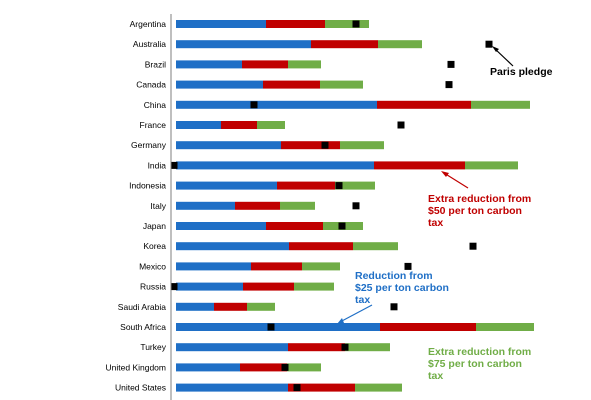 The image size is (591, 400). What do you see at coordinates (495, 49) in the screenshot?
I see `paris-arrowhead` at bounding box center [495, 49].